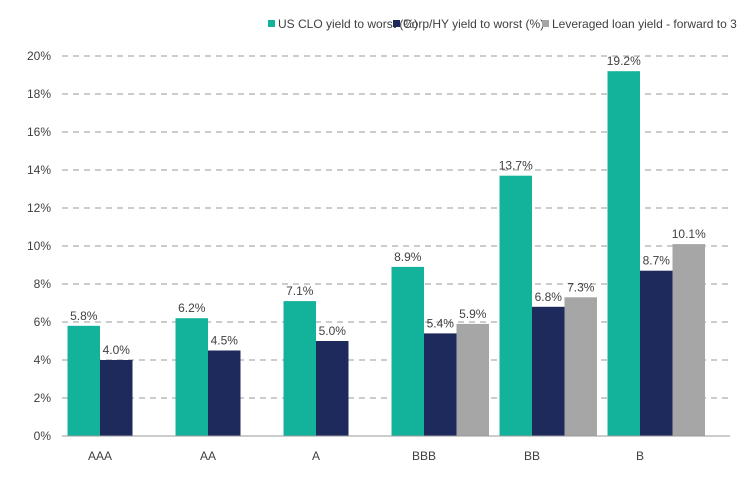  I want to click on data-label: 5.9%, so click(473, 314).